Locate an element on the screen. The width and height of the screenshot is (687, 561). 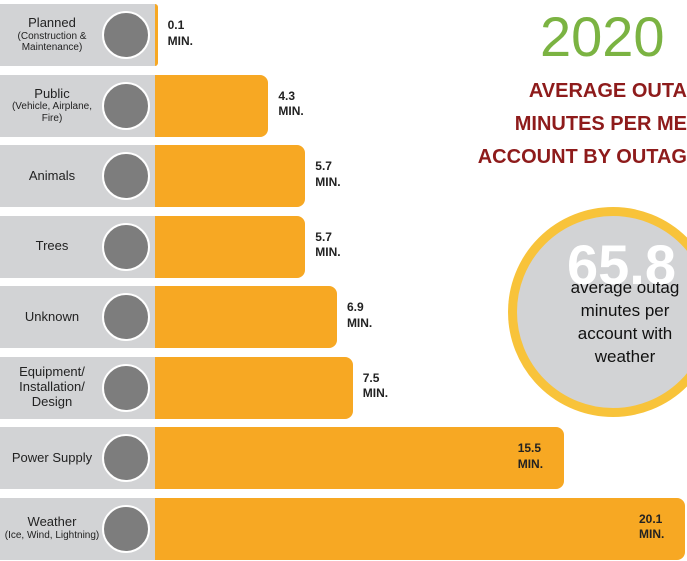
category-box: Unknown is located at coordinates (77, 317).